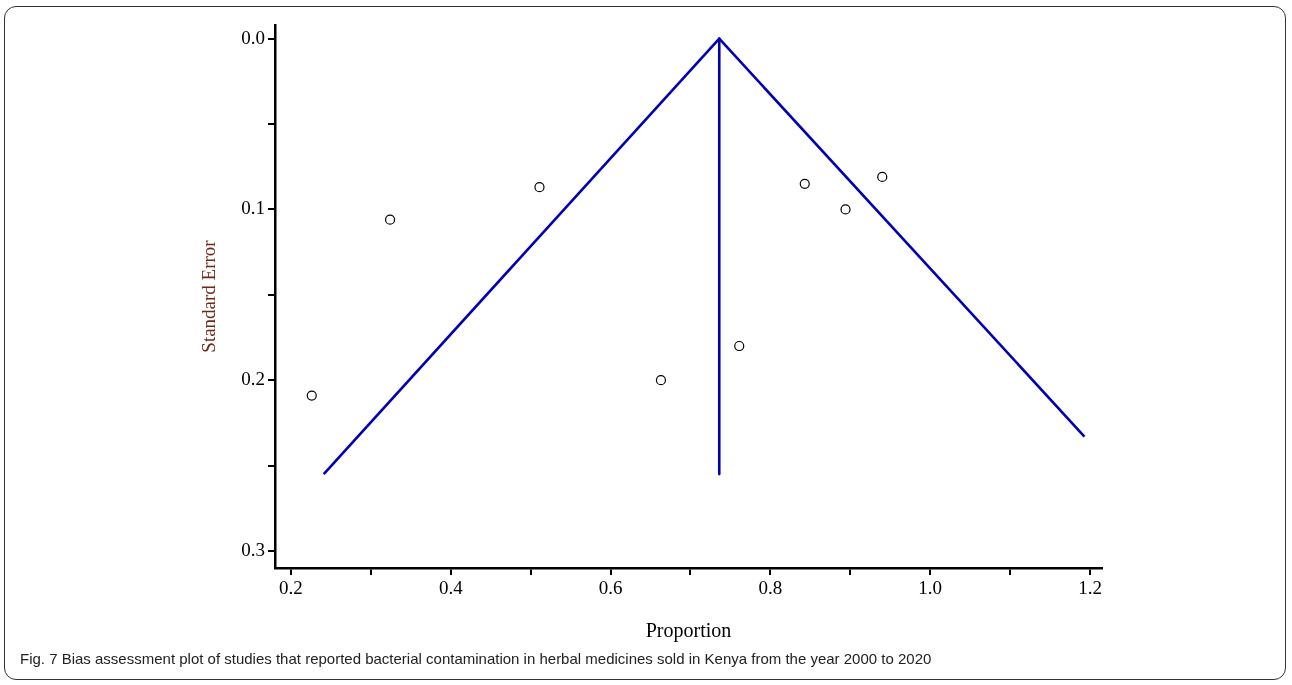 The image size is (1292, 685). I want to click on x-tick-label: 1.0, so click(930, 588).